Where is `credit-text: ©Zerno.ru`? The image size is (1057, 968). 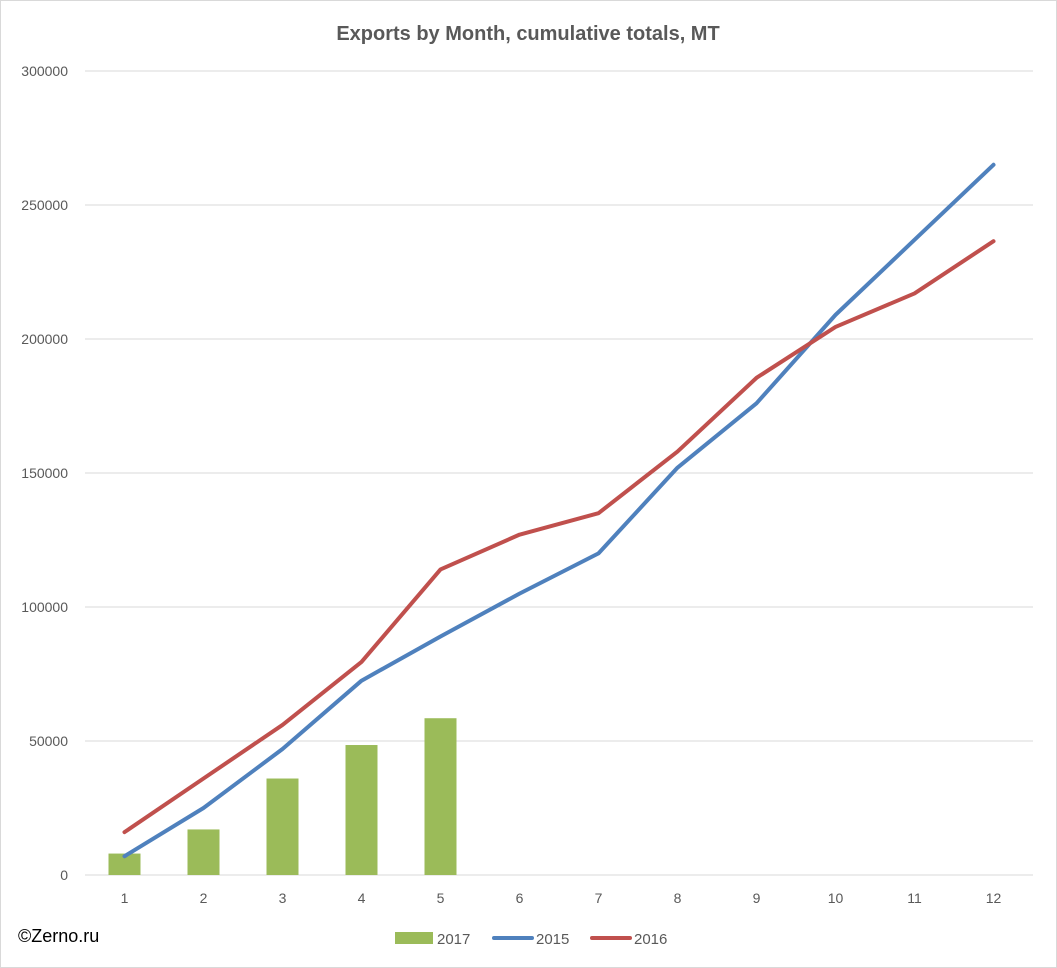
credit-text: ©Zerno.ru is located at coordinates (59, 936).